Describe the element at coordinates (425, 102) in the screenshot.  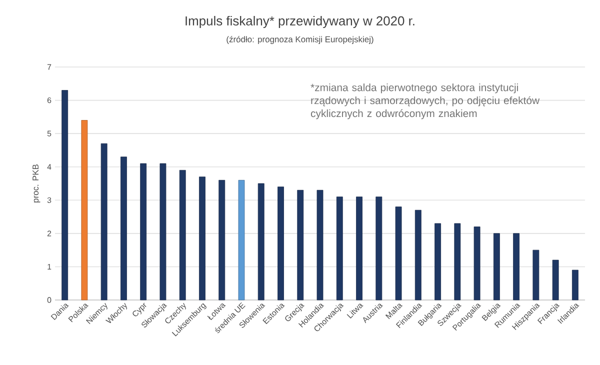
I see `annotation: *zmiana salda pierwotnego sektora instytucji rządowych i samorządowych, po odjęciu efektów cyklicznych z odwróconym znakiem` at that location.